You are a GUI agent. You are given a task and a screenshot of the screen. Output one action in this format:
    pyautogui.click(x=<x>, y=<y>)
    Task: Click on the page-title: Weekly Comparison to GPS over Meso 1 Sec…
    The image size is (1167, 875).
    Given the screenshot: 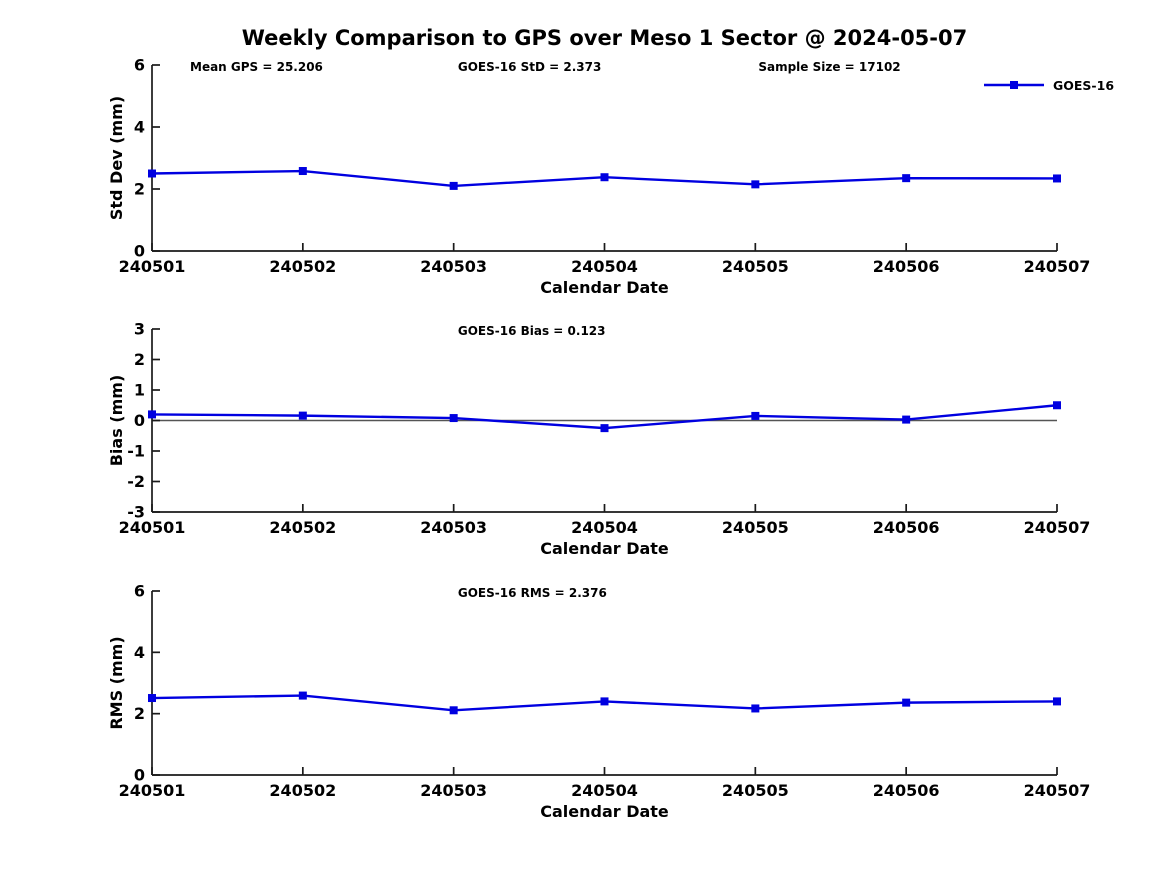 What is the action you would take?
    pyautogui.click(x=604, y=38)
    